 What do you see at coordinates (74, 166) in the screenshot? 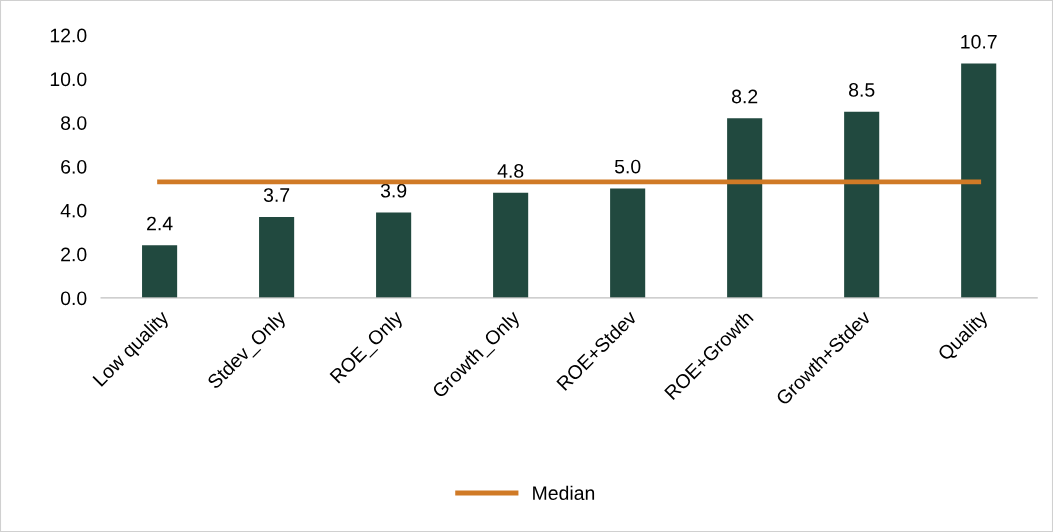
I see `y-tick-label: 6.0` at bounding box center [74, 166].